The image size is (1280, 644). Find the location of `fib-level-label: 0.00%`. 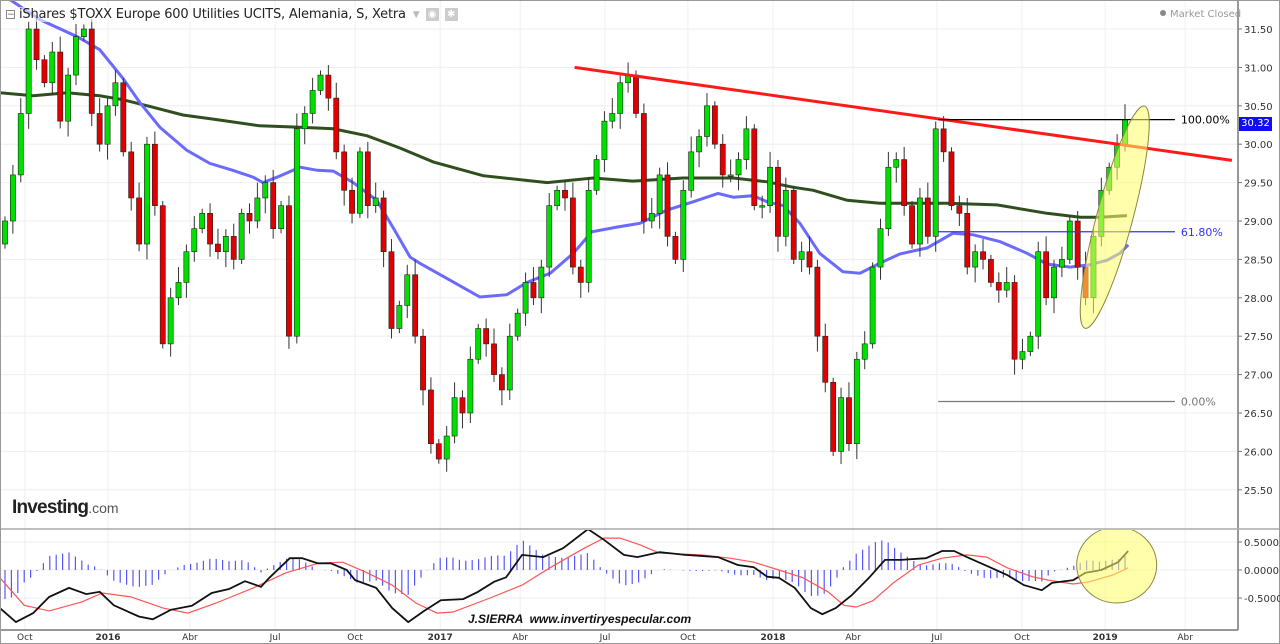

fib-level-label: 0.00% is located at coordinates (1198, 401).